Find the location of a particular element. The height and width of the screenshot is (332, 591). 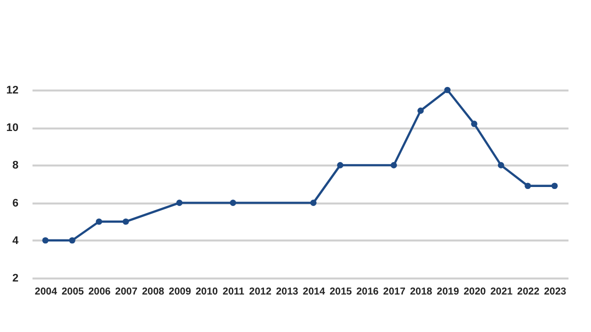

x-tick-label: 2023 is located at coordinates (555, 292).